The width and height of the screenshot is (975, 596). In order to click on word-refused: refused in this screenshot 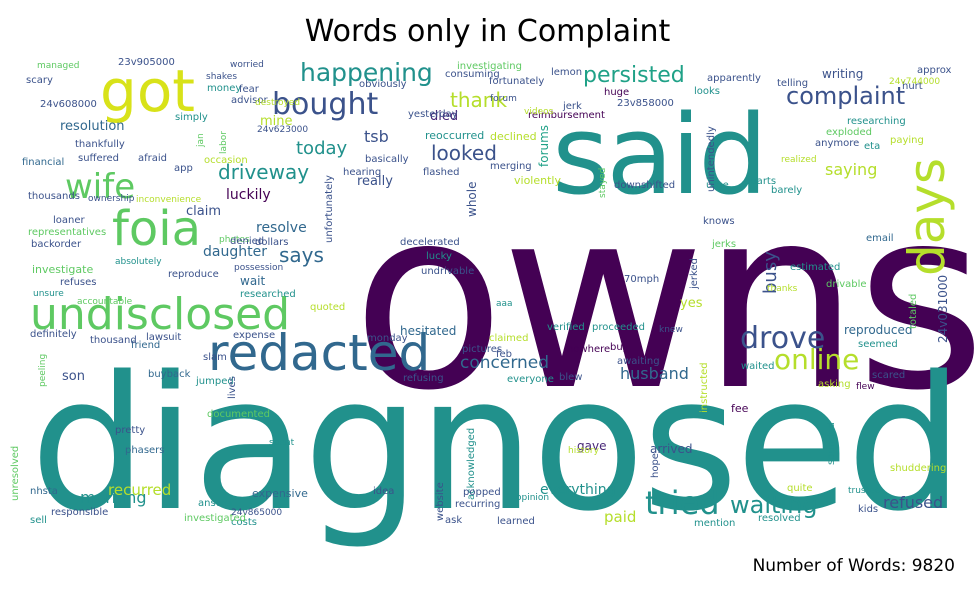, I will do `click(913, 502)`.